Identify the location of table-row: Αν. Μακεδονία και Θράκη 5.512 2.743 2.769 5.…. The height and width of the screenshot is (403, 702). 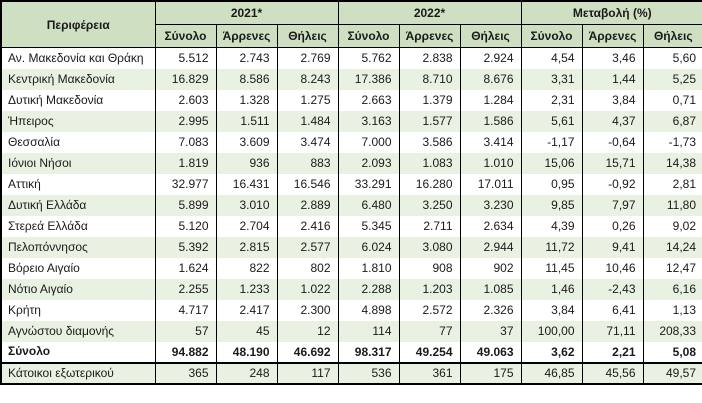
(351, 58).